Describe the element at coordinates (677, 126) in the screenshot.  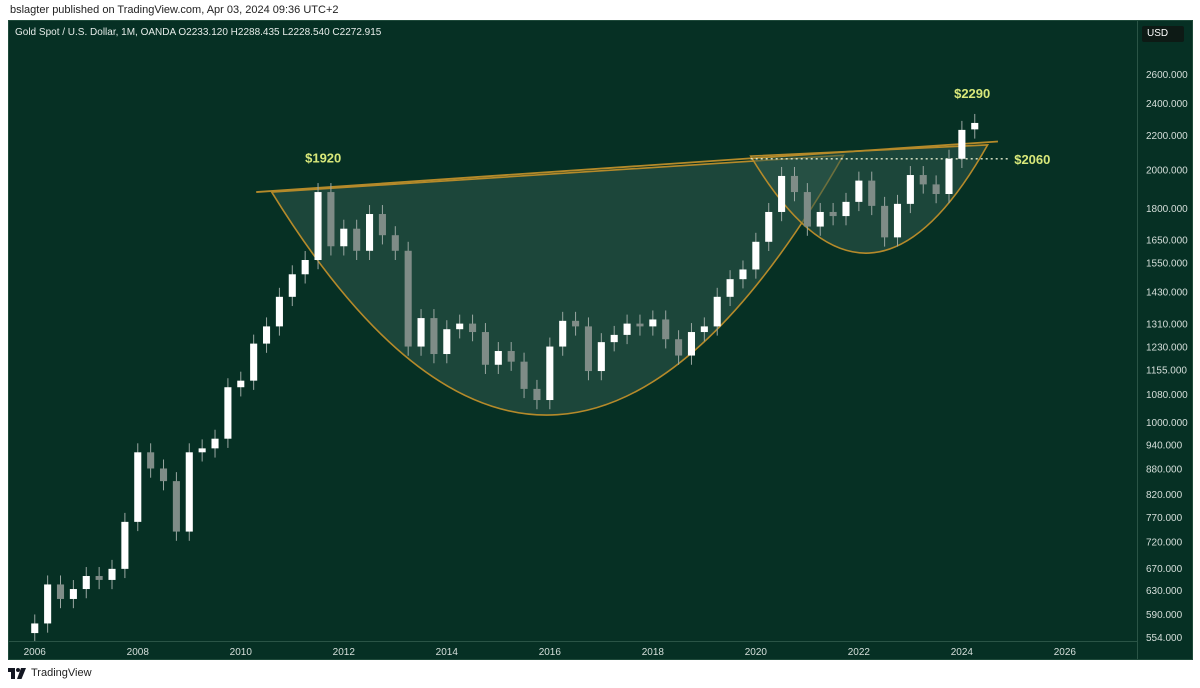
I see `annotations-layer: $1920 $2060 $2290` at that location.